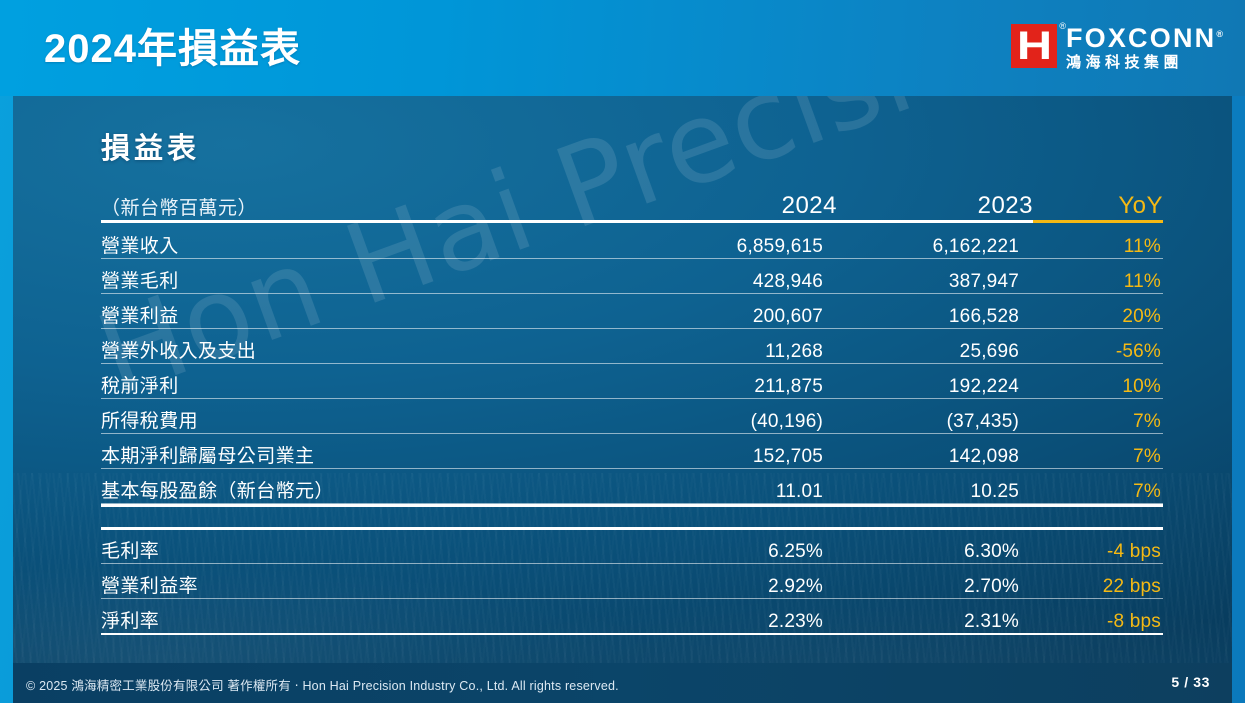 This screenshot has width=1245, height=703. Describe the element at coordinates (935, 346) in the screenshot. I see `row-value-2023: 25,696` at that location.